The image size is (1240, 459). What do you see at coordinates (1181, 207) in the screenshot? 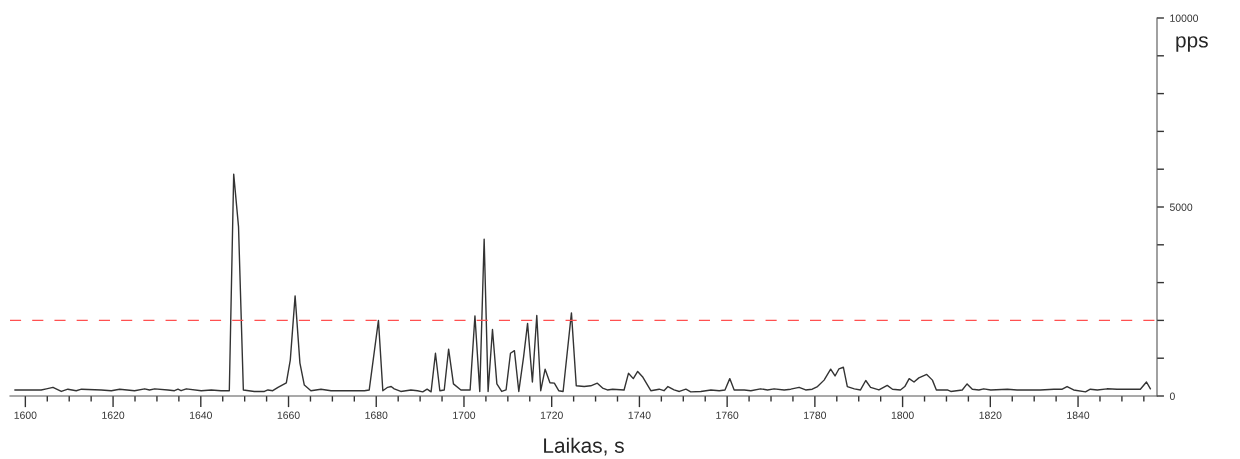
I see `y-tick-label: 5000` at bounding box center [1181, 207].